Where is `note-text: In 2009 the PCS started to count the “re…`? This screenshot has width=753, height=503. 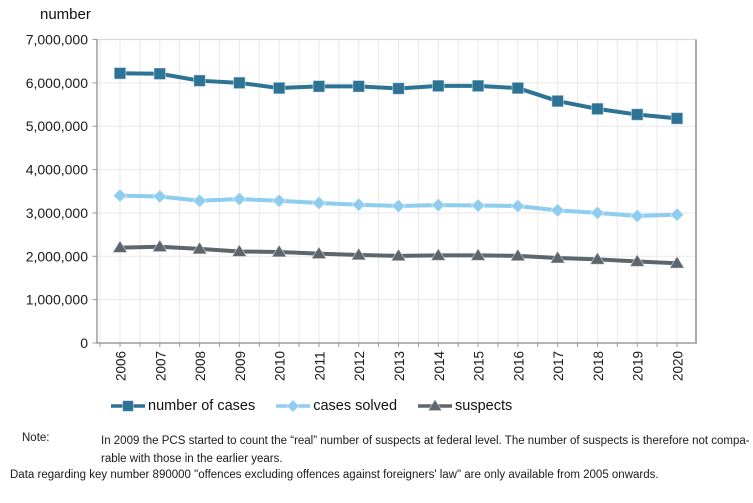 note-text: In 2009 the PCS started to count the “re… is located at coordinates (425, 450).